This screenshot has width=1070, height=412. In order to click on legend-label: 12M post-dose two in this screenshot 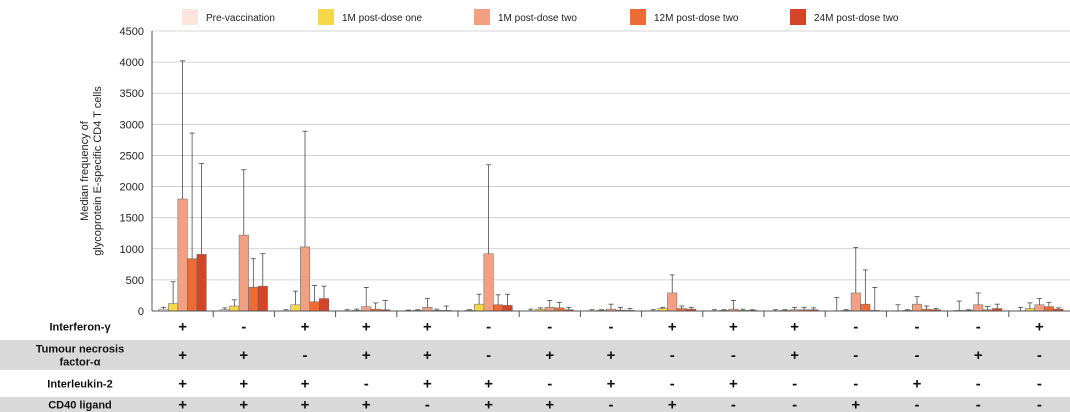, I will do `click(696, 18)`.